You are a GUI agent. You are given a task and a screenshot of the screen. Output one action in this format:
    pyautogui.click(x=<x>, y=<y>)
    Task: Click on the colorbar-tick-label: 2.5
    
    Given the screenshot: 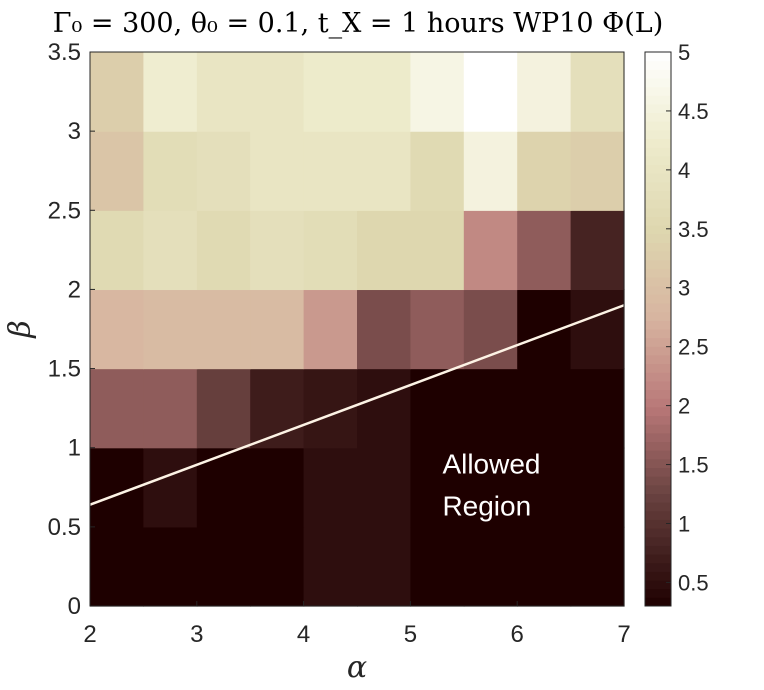 What is the action you would take?
    pyautogui.click(x=693, y=347)
    